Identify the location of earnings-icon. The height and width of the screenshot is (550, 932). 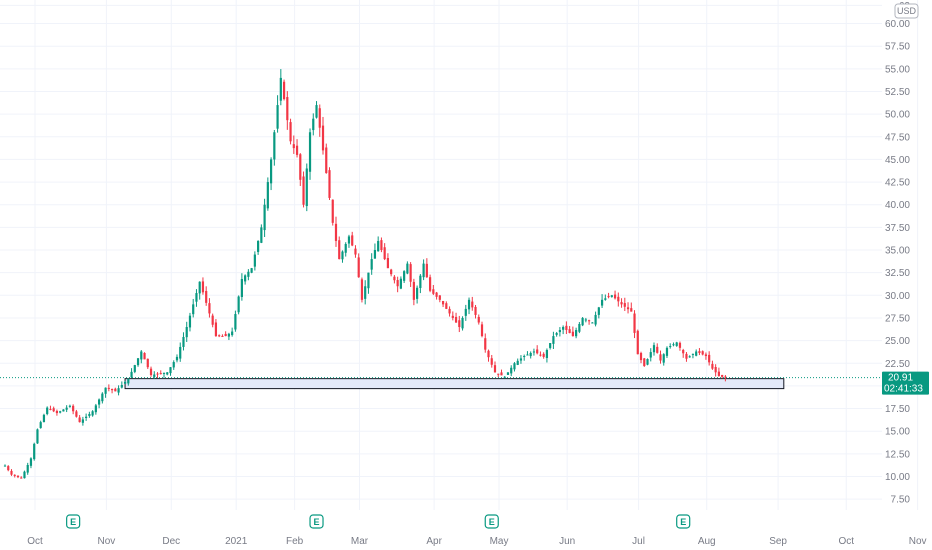
(491, 521).